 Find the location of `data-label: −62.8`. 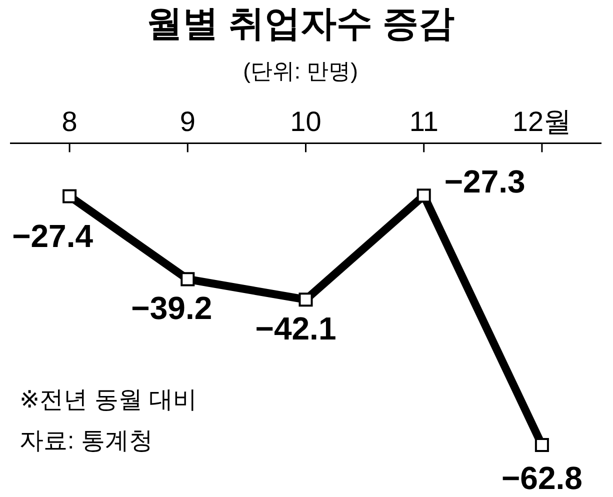

data-label: −62.8 is located at coordinates (541, 478).